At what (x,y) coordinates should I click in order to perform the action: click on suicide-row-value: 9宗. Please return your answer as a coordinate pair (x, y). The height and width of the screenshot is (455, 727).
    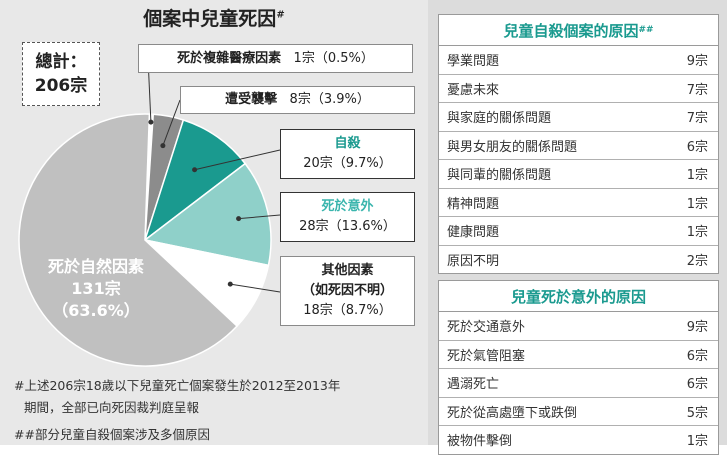
    Looking at the image, I should click on (697, 62).